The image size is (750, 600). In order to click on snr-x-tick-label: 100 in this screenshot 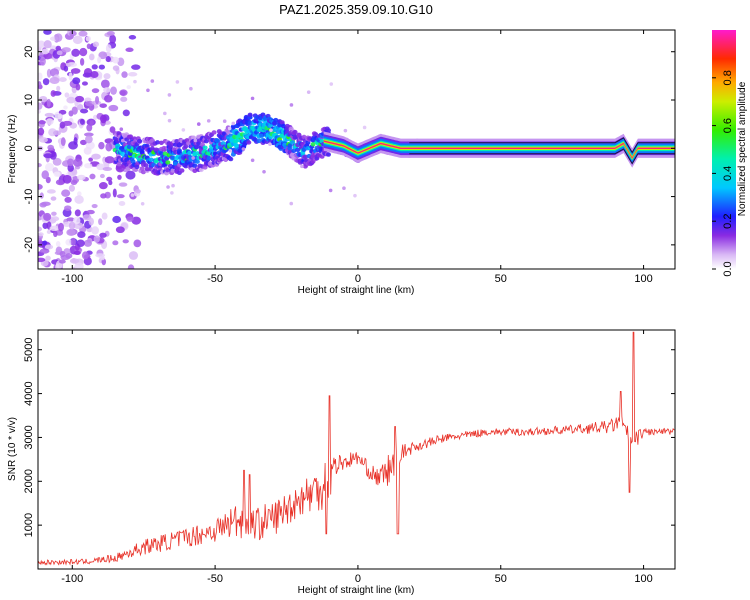, I will do `click(643, 579)`.